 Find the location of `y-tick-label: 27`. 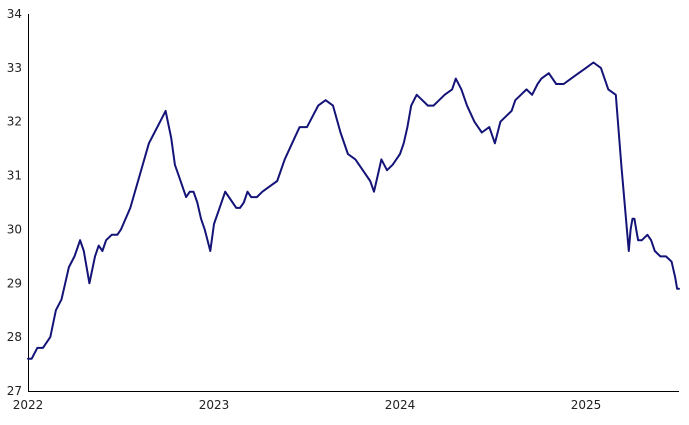

y-tick-label: 27 is located at coordinates (14, 391).